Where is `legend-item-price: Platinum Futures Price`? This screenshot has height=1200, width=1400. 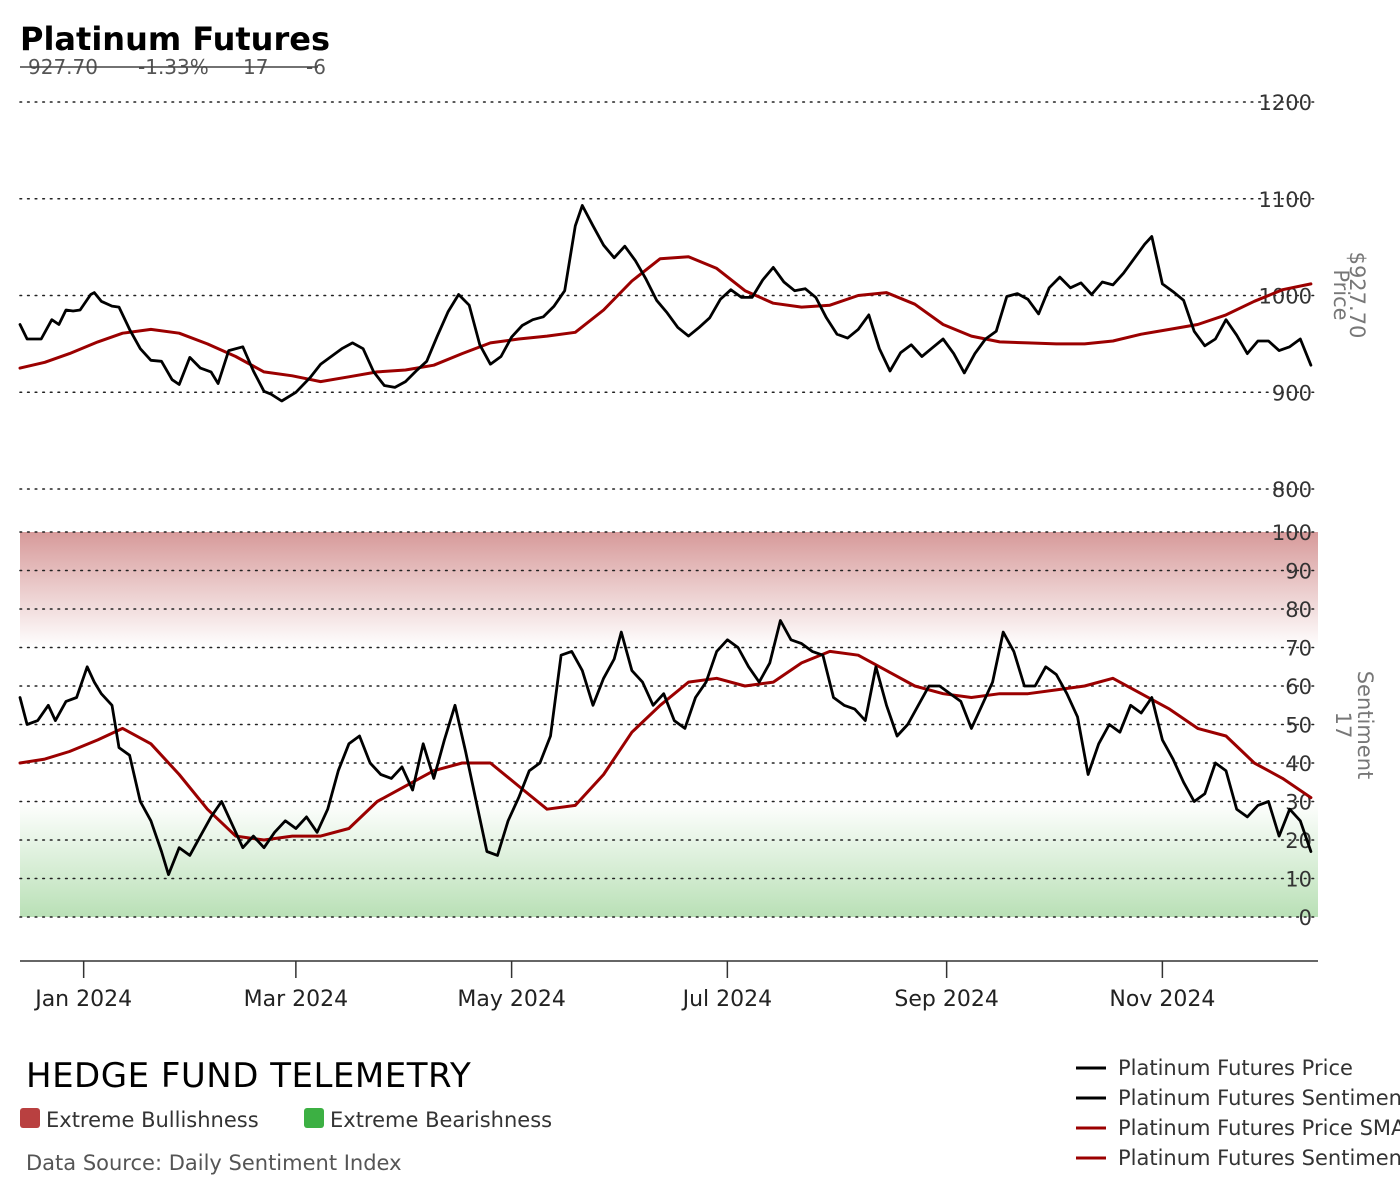
legend-item-price: Platinum Futures Price is located at coordinates (1214, 1068).